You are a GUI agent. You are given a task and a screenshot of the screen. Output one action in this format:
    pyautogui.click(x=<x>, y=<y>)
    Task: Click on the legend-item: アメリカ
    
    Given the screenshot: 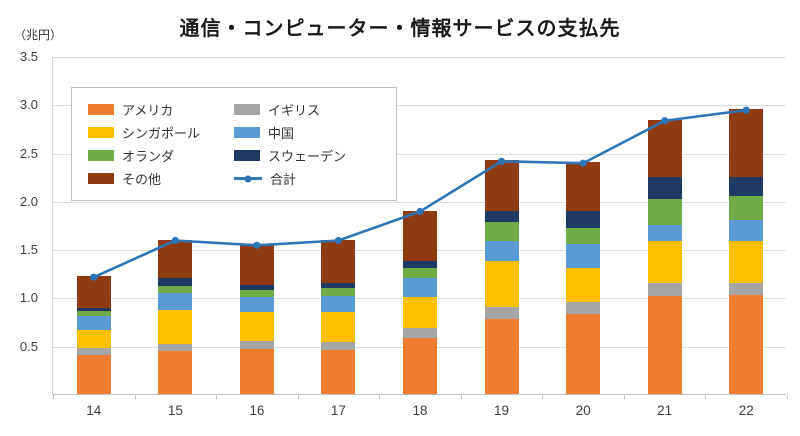 What is the action you would take?
    pyautogui.click(x=161, y=109)
    